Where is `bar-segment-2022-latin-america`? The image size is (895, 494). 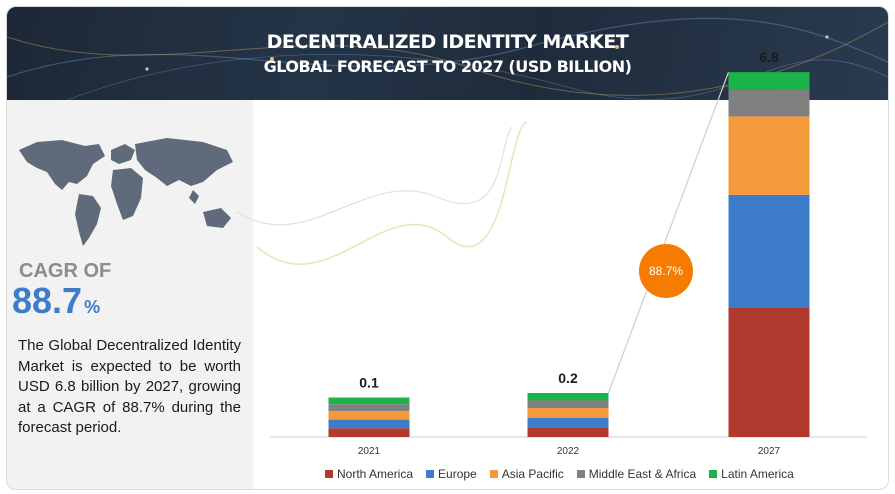 bar-segment-2022-latin-america is located at coordinates (568, 397).